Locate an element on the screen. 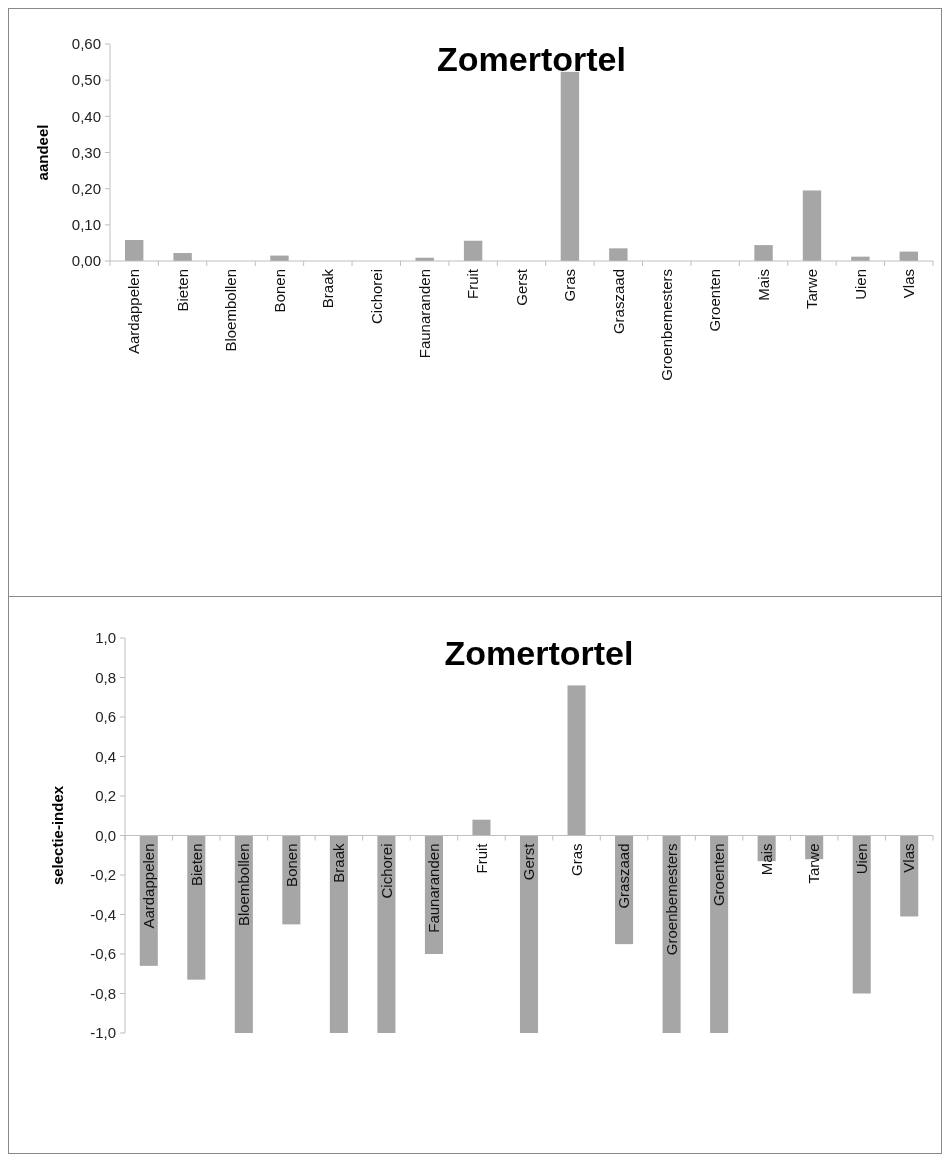 This screenshot has height=1162, width=949. y-tick-label: -0,4 is located at coordinates (103, 914).